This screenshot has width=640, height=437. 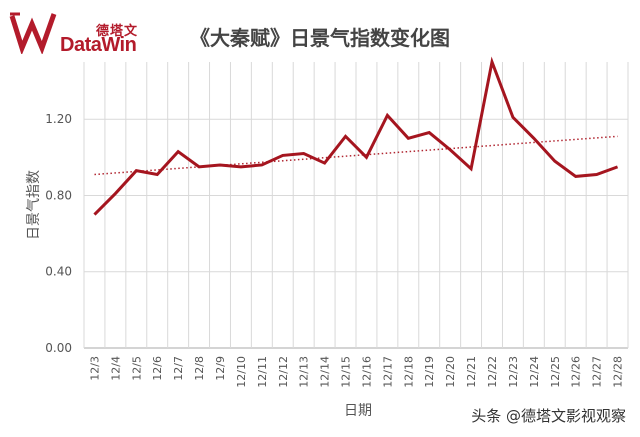 I want to click on y-tick-label: 1.20, so click(x=58, y=119).